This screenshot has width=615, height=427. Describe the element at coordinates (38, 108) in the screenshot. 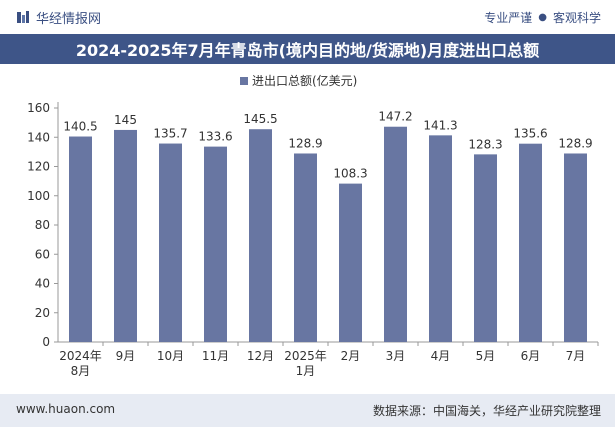

I see `y-tick-label: 160` at that location.